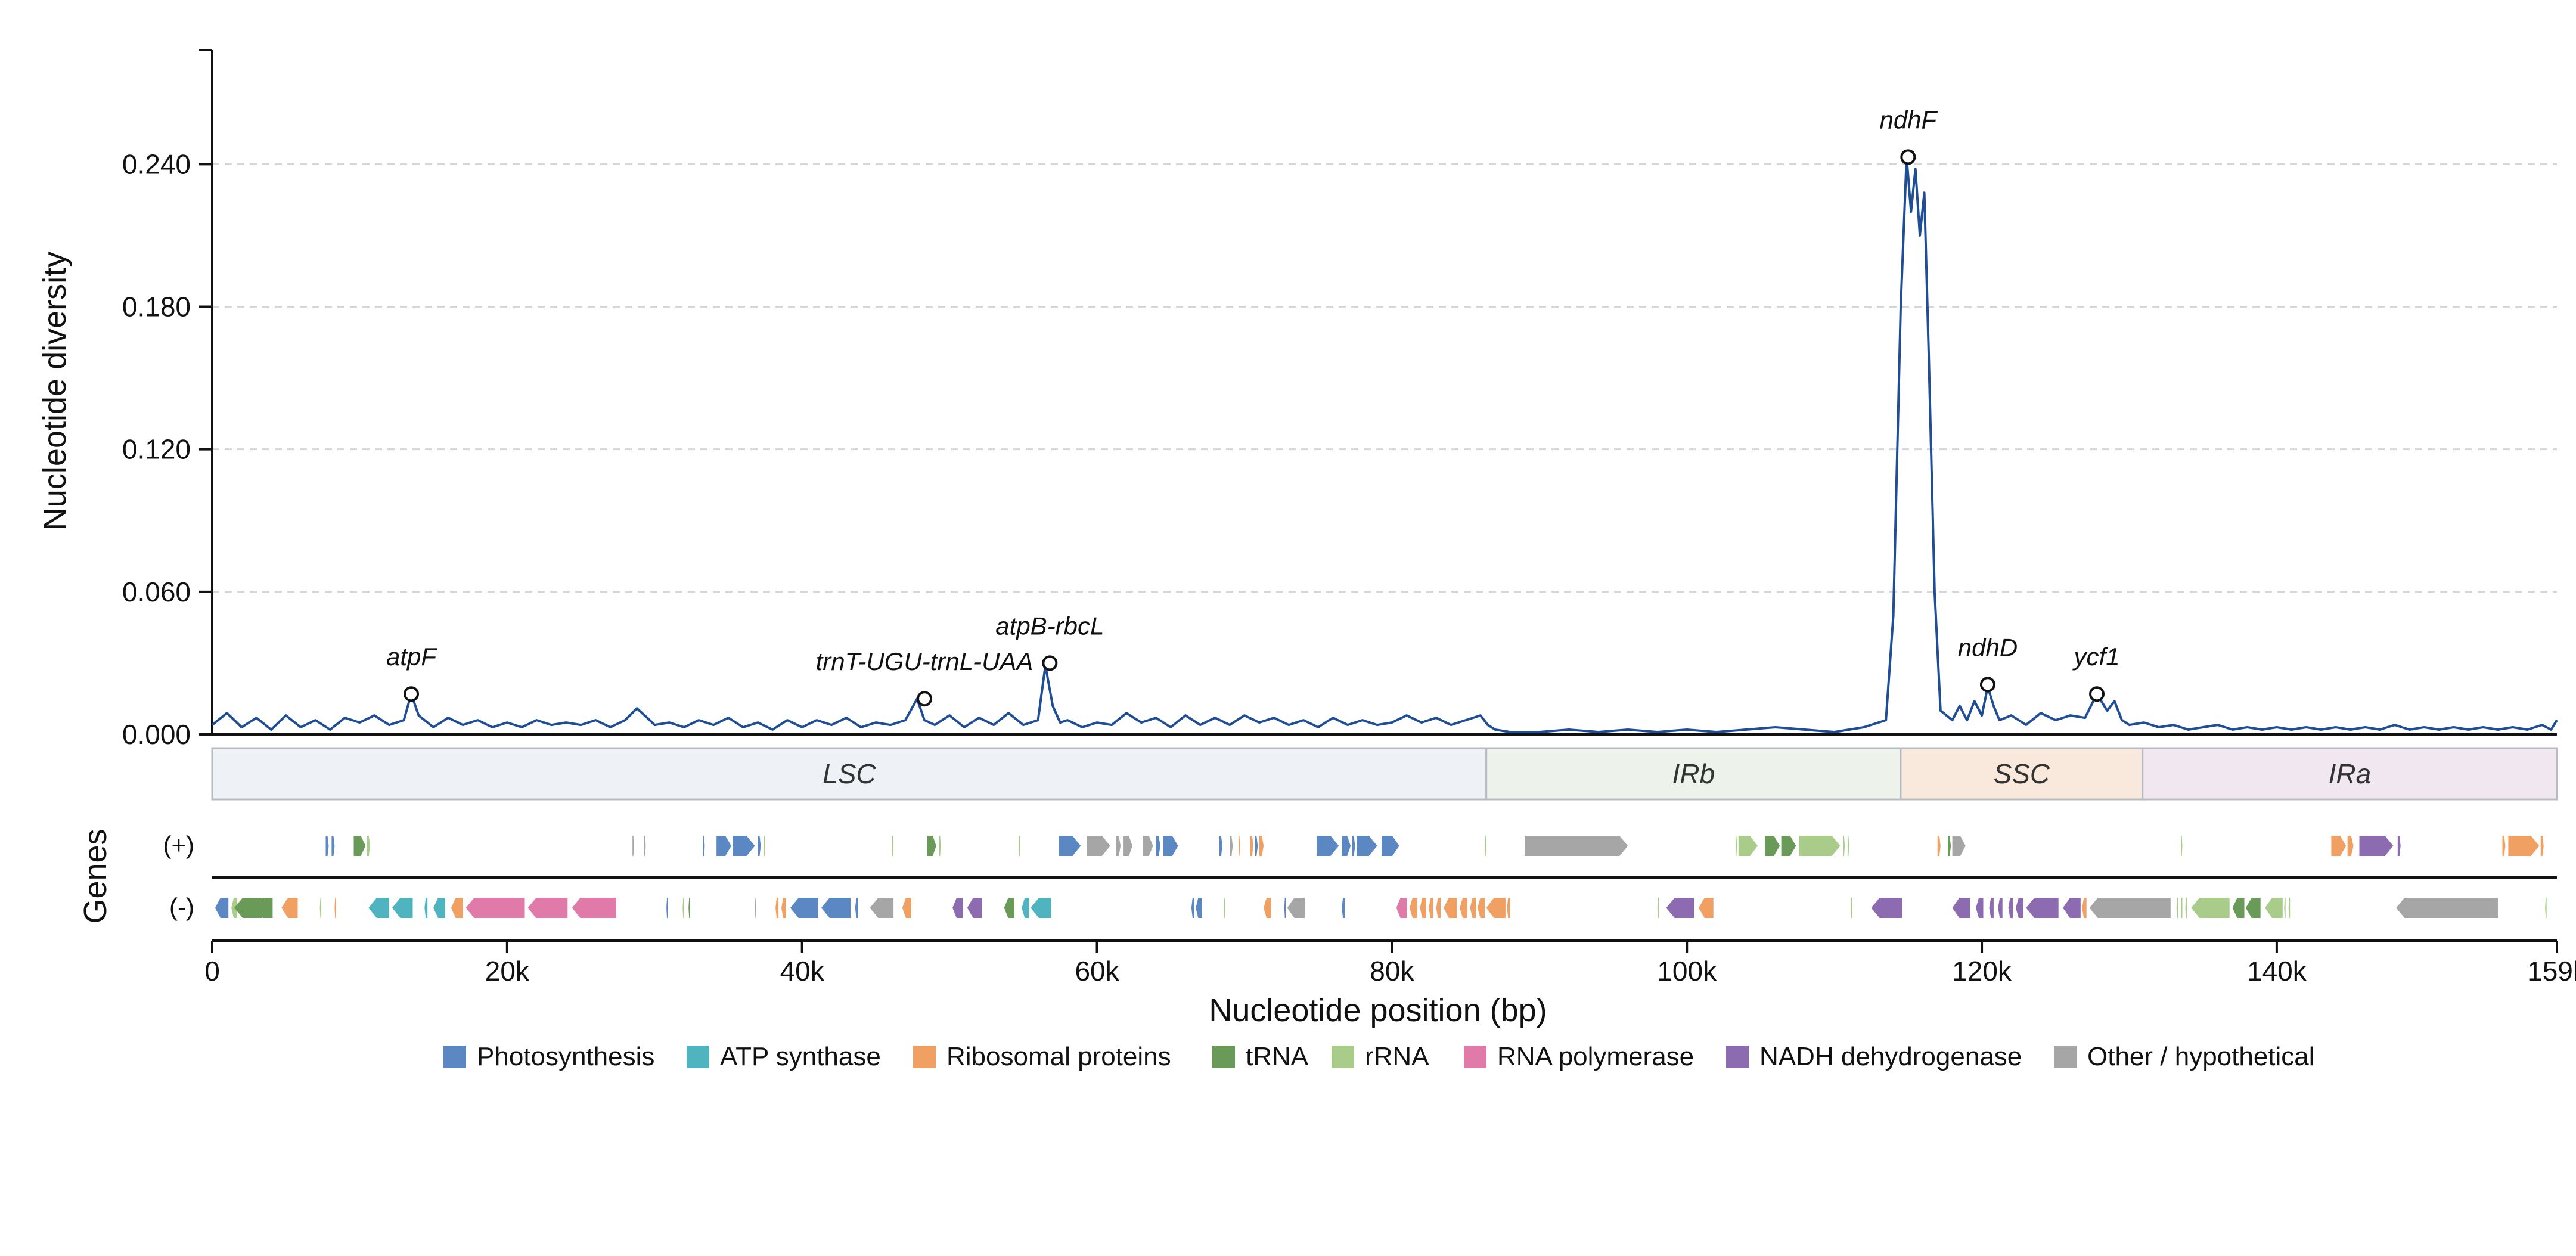 This screenshot has height=1256, width=2576. What do you see at coordinates (1687, 972) in the screenshot?
I see `x-tick-label: 100k` at bounding box center [1687, 972].